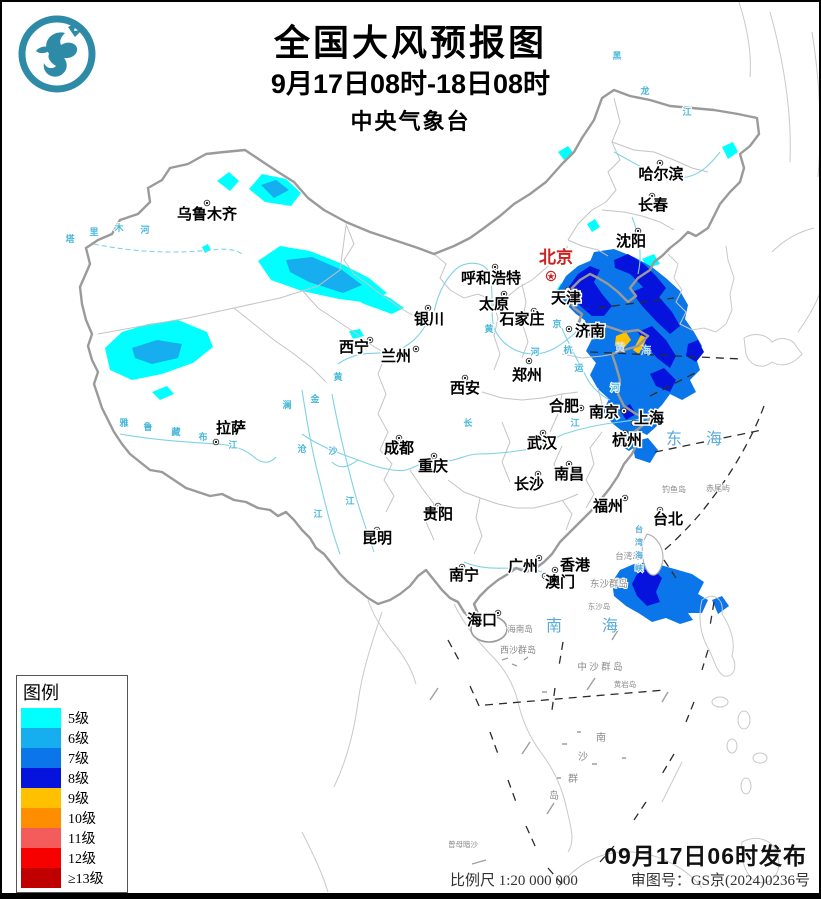 This screenshot has width=821, height=899. I want to click on island-label: 中 沙 群 岛, so click(599, 667).